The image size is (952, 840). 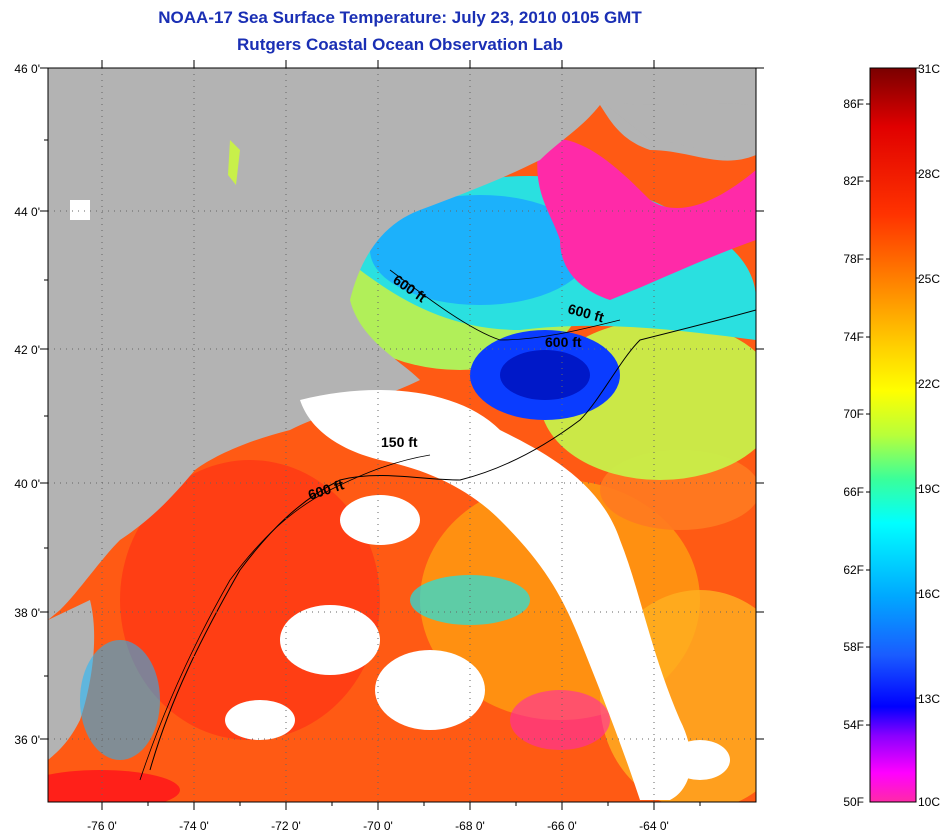 What do you see at coordinates (286, 826) in the screenshot?
I see `lon-label: -72 0'` at bounding box center [286, 826].